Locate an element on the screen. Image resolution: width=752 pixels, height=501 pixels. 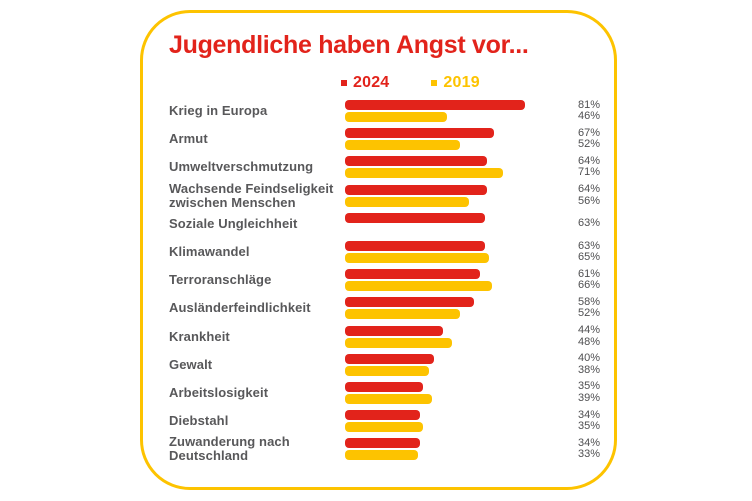
value-labels: 44% 48% is located at coordinates (589, 336).